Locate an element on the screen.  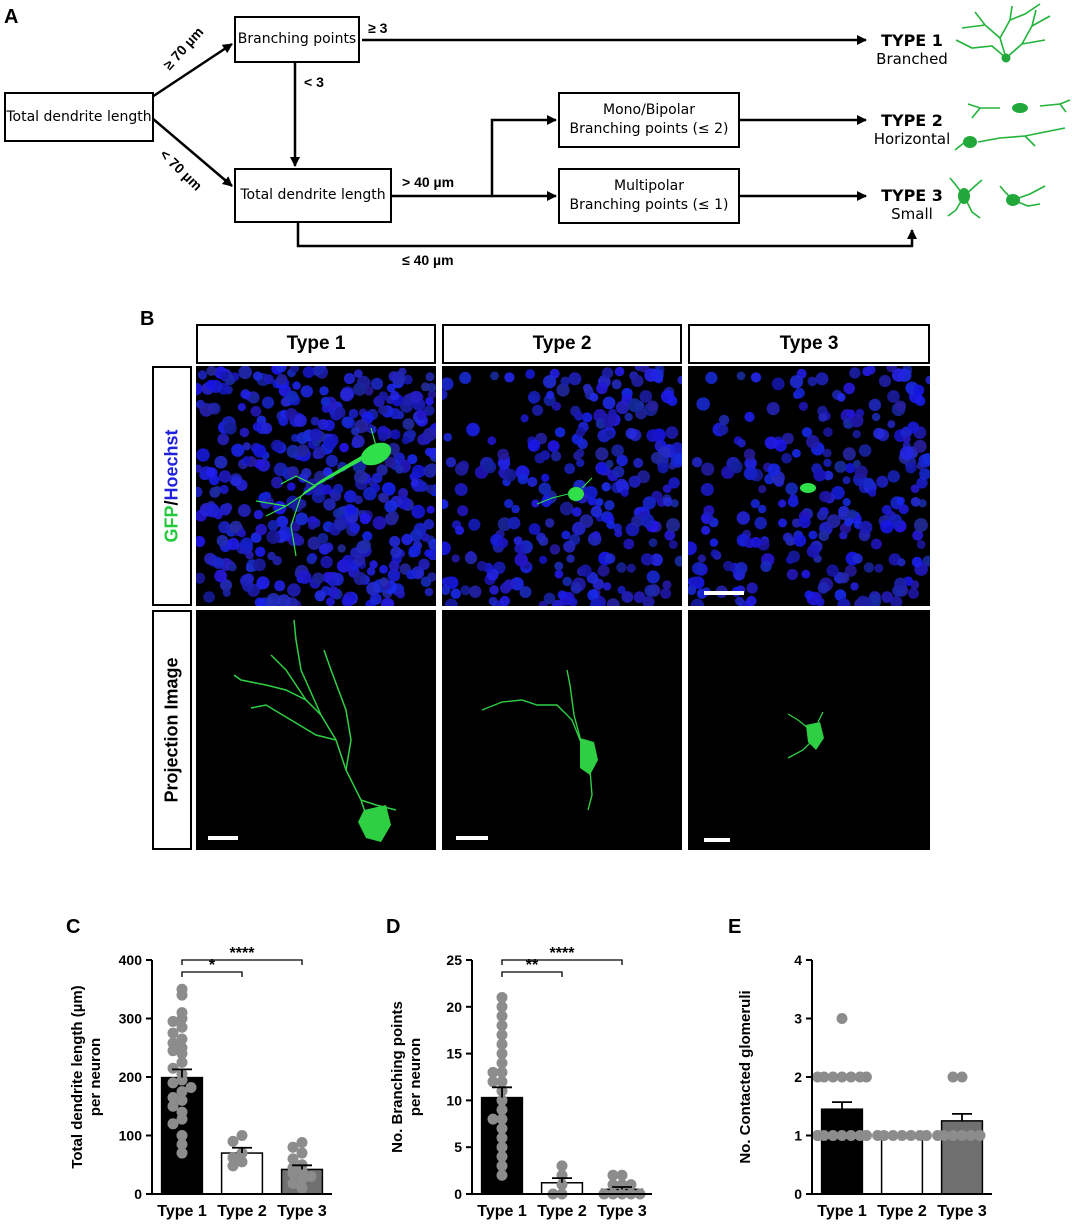
scalebar-type2-proj is located at coordinates (472, 838).